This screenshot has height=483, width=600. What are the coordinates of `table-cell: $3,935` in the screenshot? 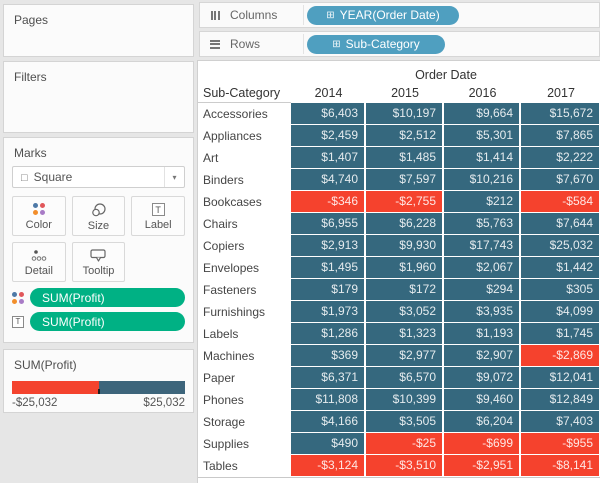 It's located at (482, 312).